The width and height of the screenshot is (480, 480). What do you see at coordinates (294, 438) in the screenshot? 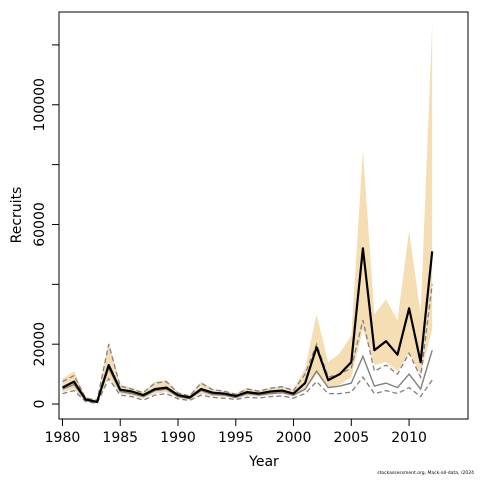
I see `x-tick-label: 2000` at bounding box center [294, 438].